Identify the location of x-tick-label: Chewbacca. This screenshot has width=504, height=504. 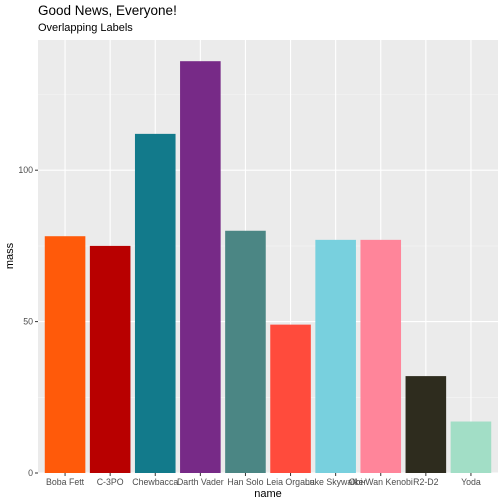
(155, 482).